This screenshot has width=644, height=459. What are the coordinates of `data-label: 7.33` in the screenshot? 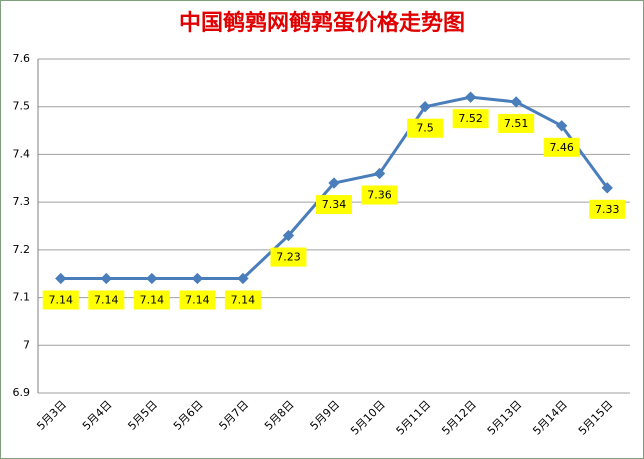 It's located at (607, 209).